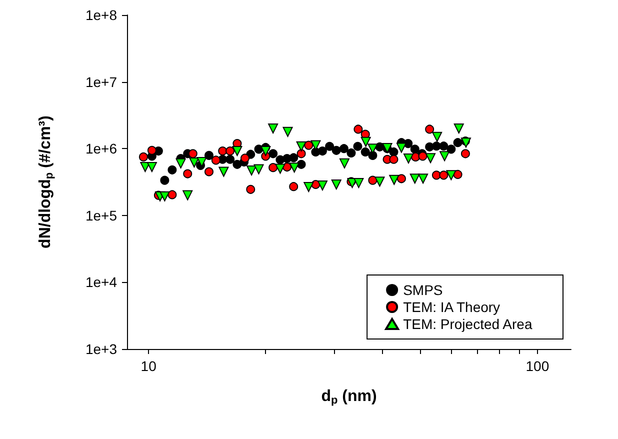  Describe the element at coordinates (423, 290) in the screenshot. I see `legend-label: SMPS` at that location.